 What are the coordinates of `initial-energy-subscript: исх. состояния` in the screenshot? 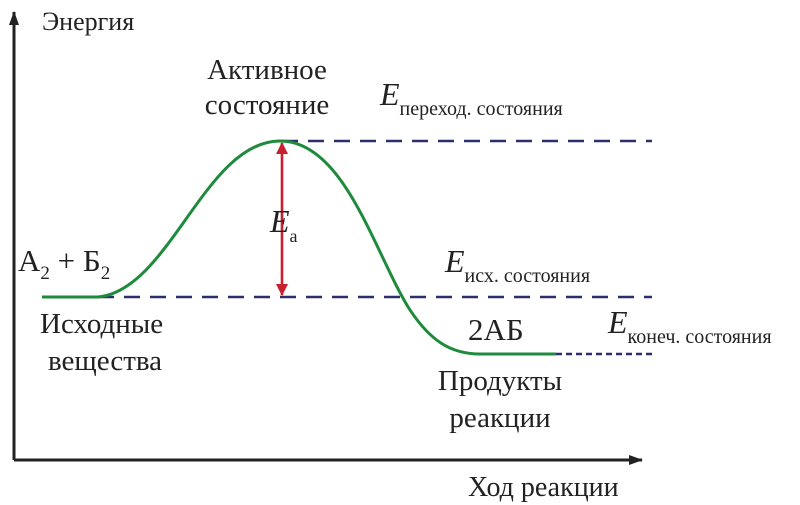 It's located at (527, 276).